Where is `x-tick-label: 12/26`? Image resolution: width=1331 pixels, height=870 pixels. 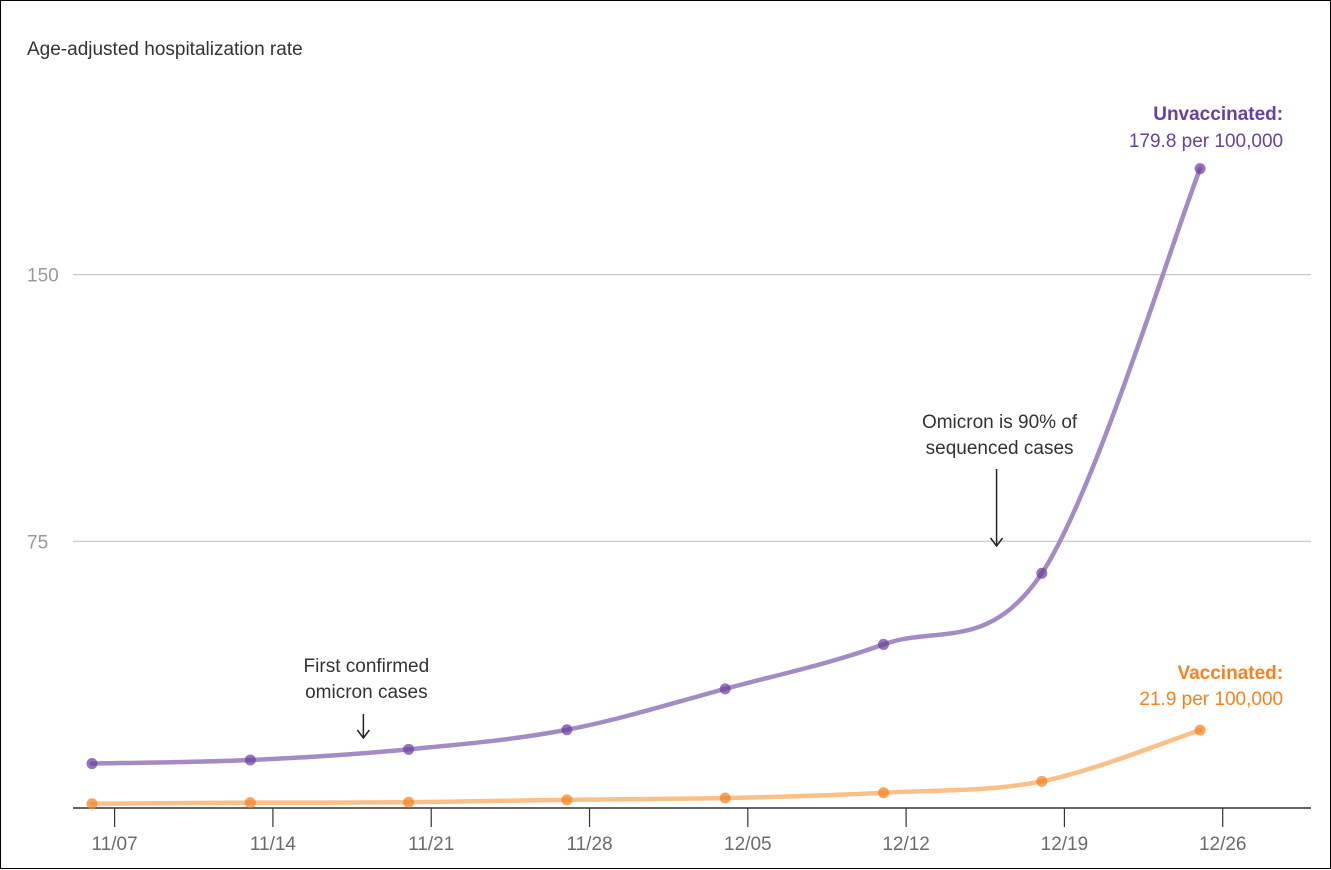 x-tick-label: 12/26 is located at coordinates (1223, 844).